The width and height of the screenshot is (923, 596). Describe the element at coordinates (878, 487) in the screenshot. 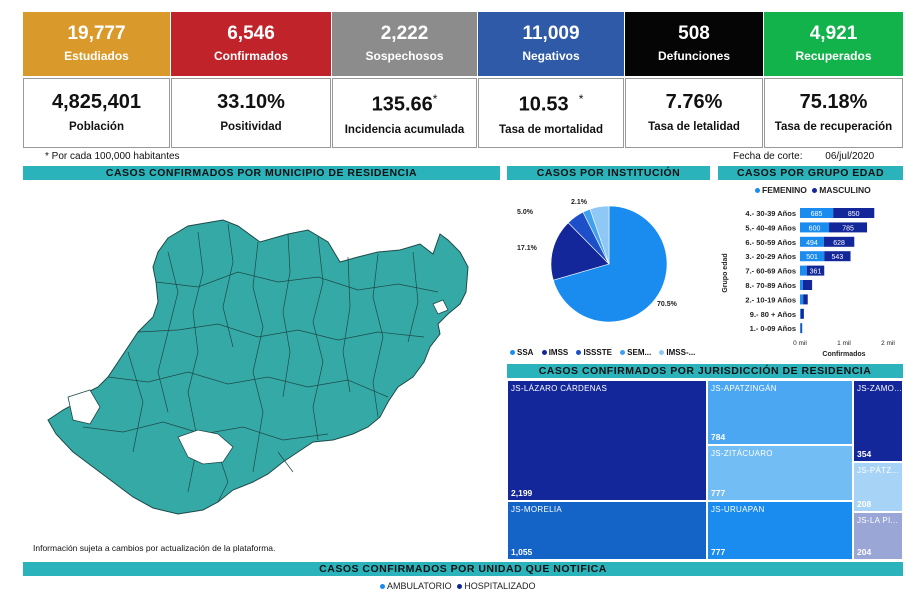

I see `treemap-cell: JS-PÁTZ... 208` at that location.